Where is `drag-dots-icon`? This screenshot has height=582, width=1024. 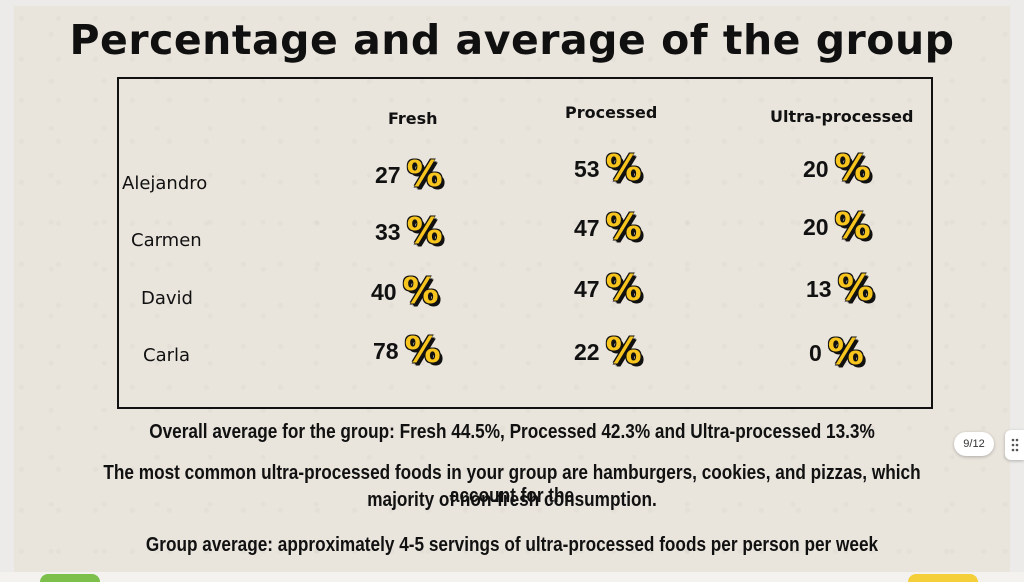
drag-dots-icon is located at coordinates (1014, 445).